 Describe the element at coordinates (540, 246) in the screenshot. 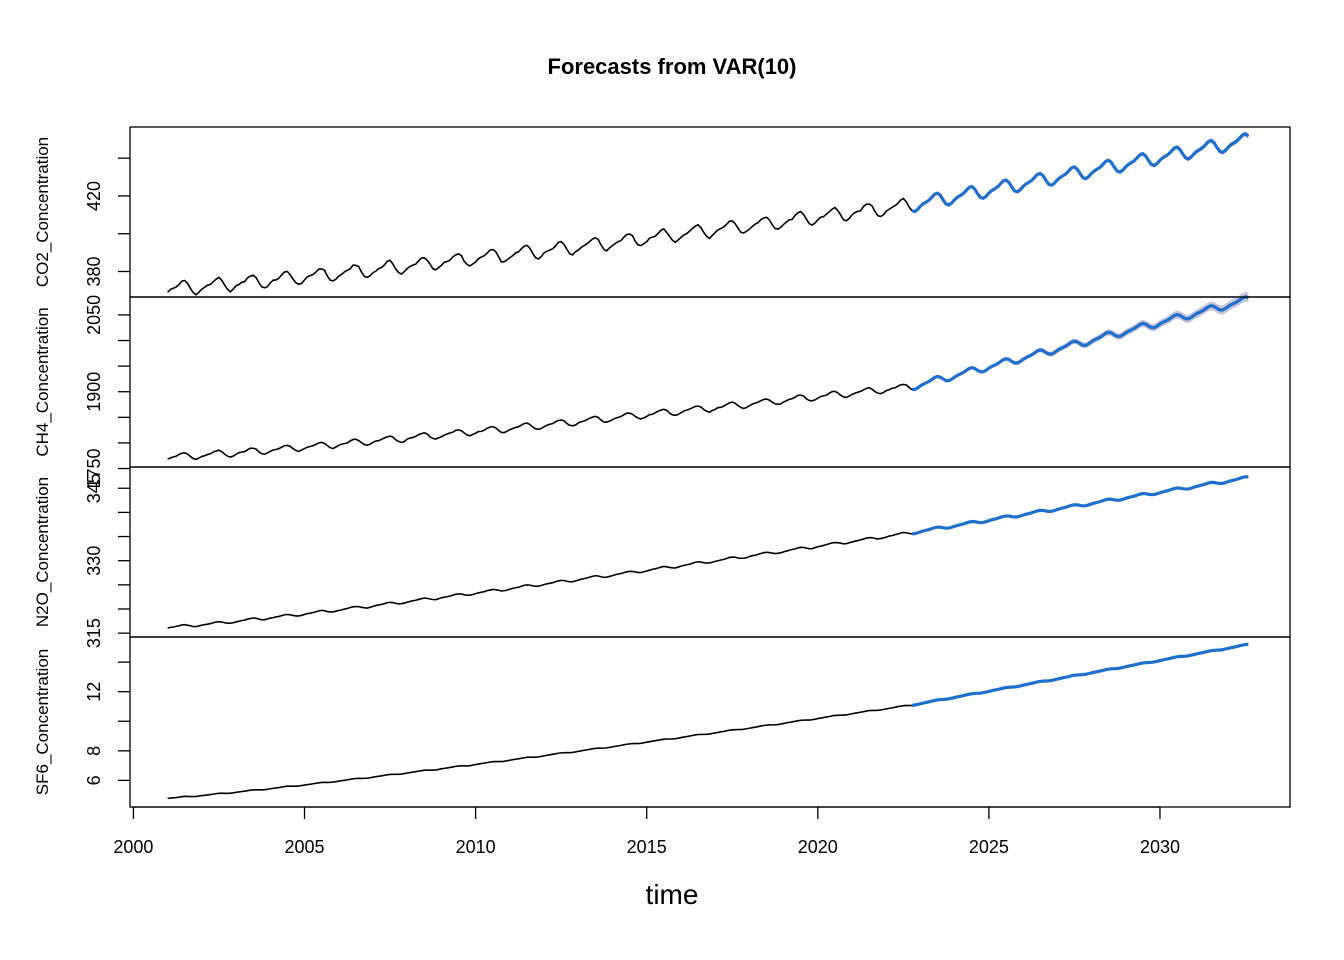

I see `history-line-CO2_Concentration` at that location.